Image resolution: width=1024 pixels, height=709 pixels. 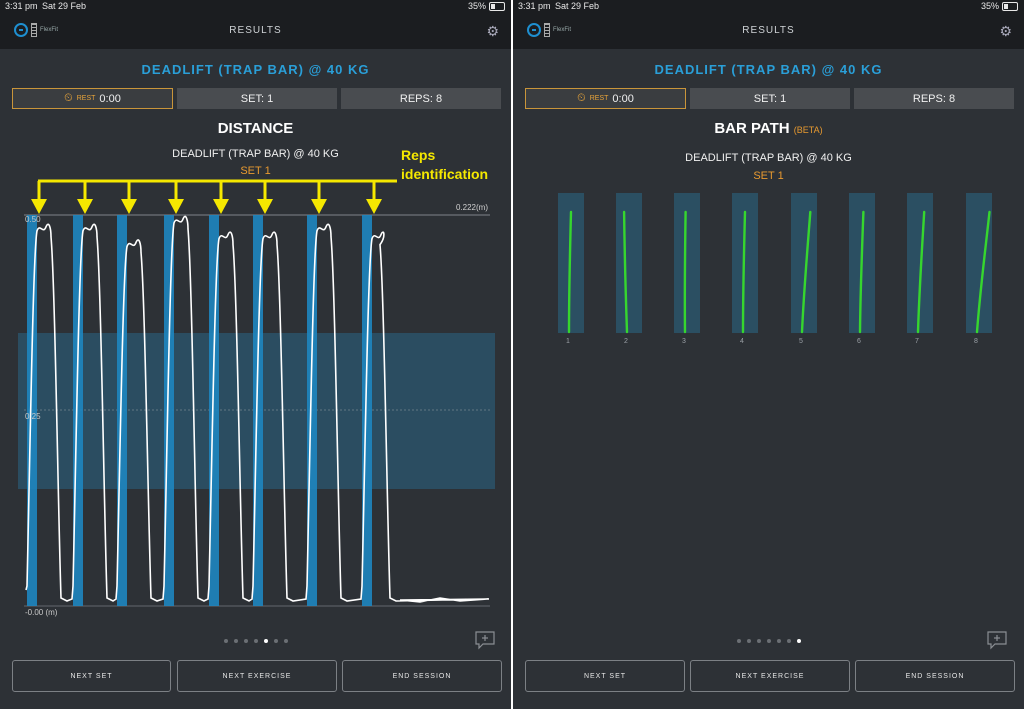 What do you see at coordinates (808, 130) in the screenshot?
I see `beta-label: (BETA)` at bounding box center [808, 130].